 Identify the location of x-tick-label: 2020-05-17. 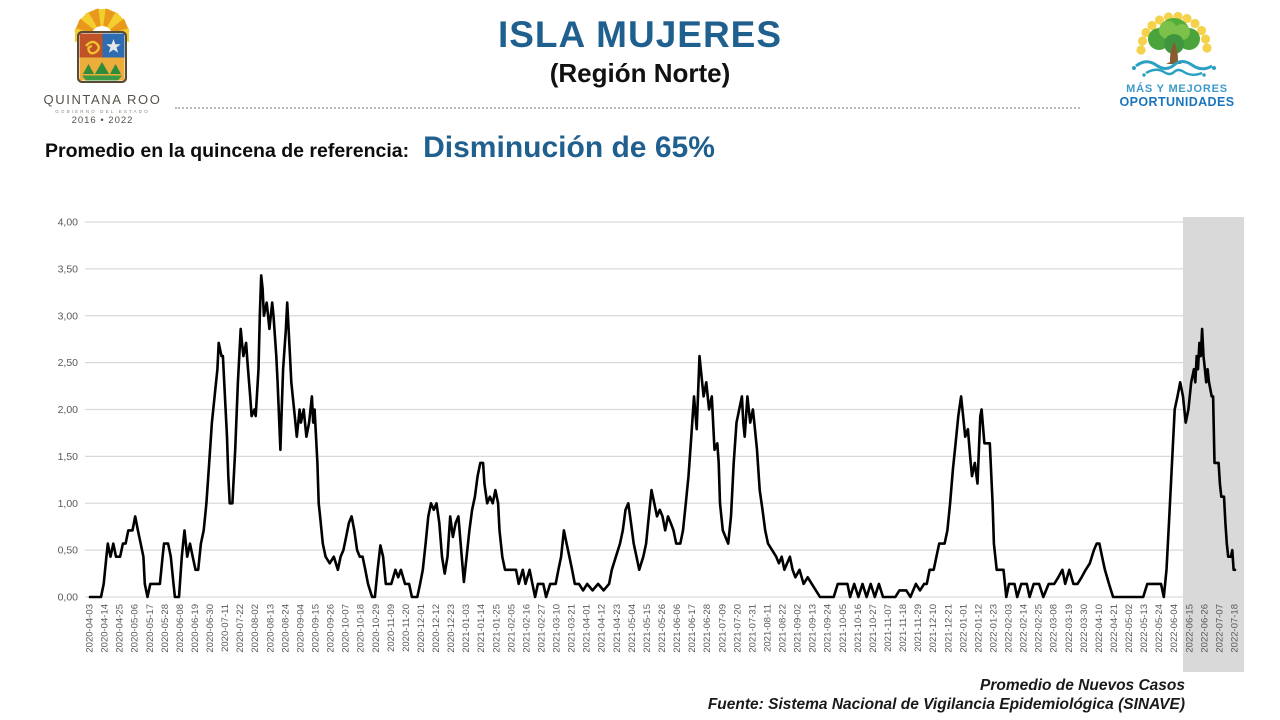
(150, 628).